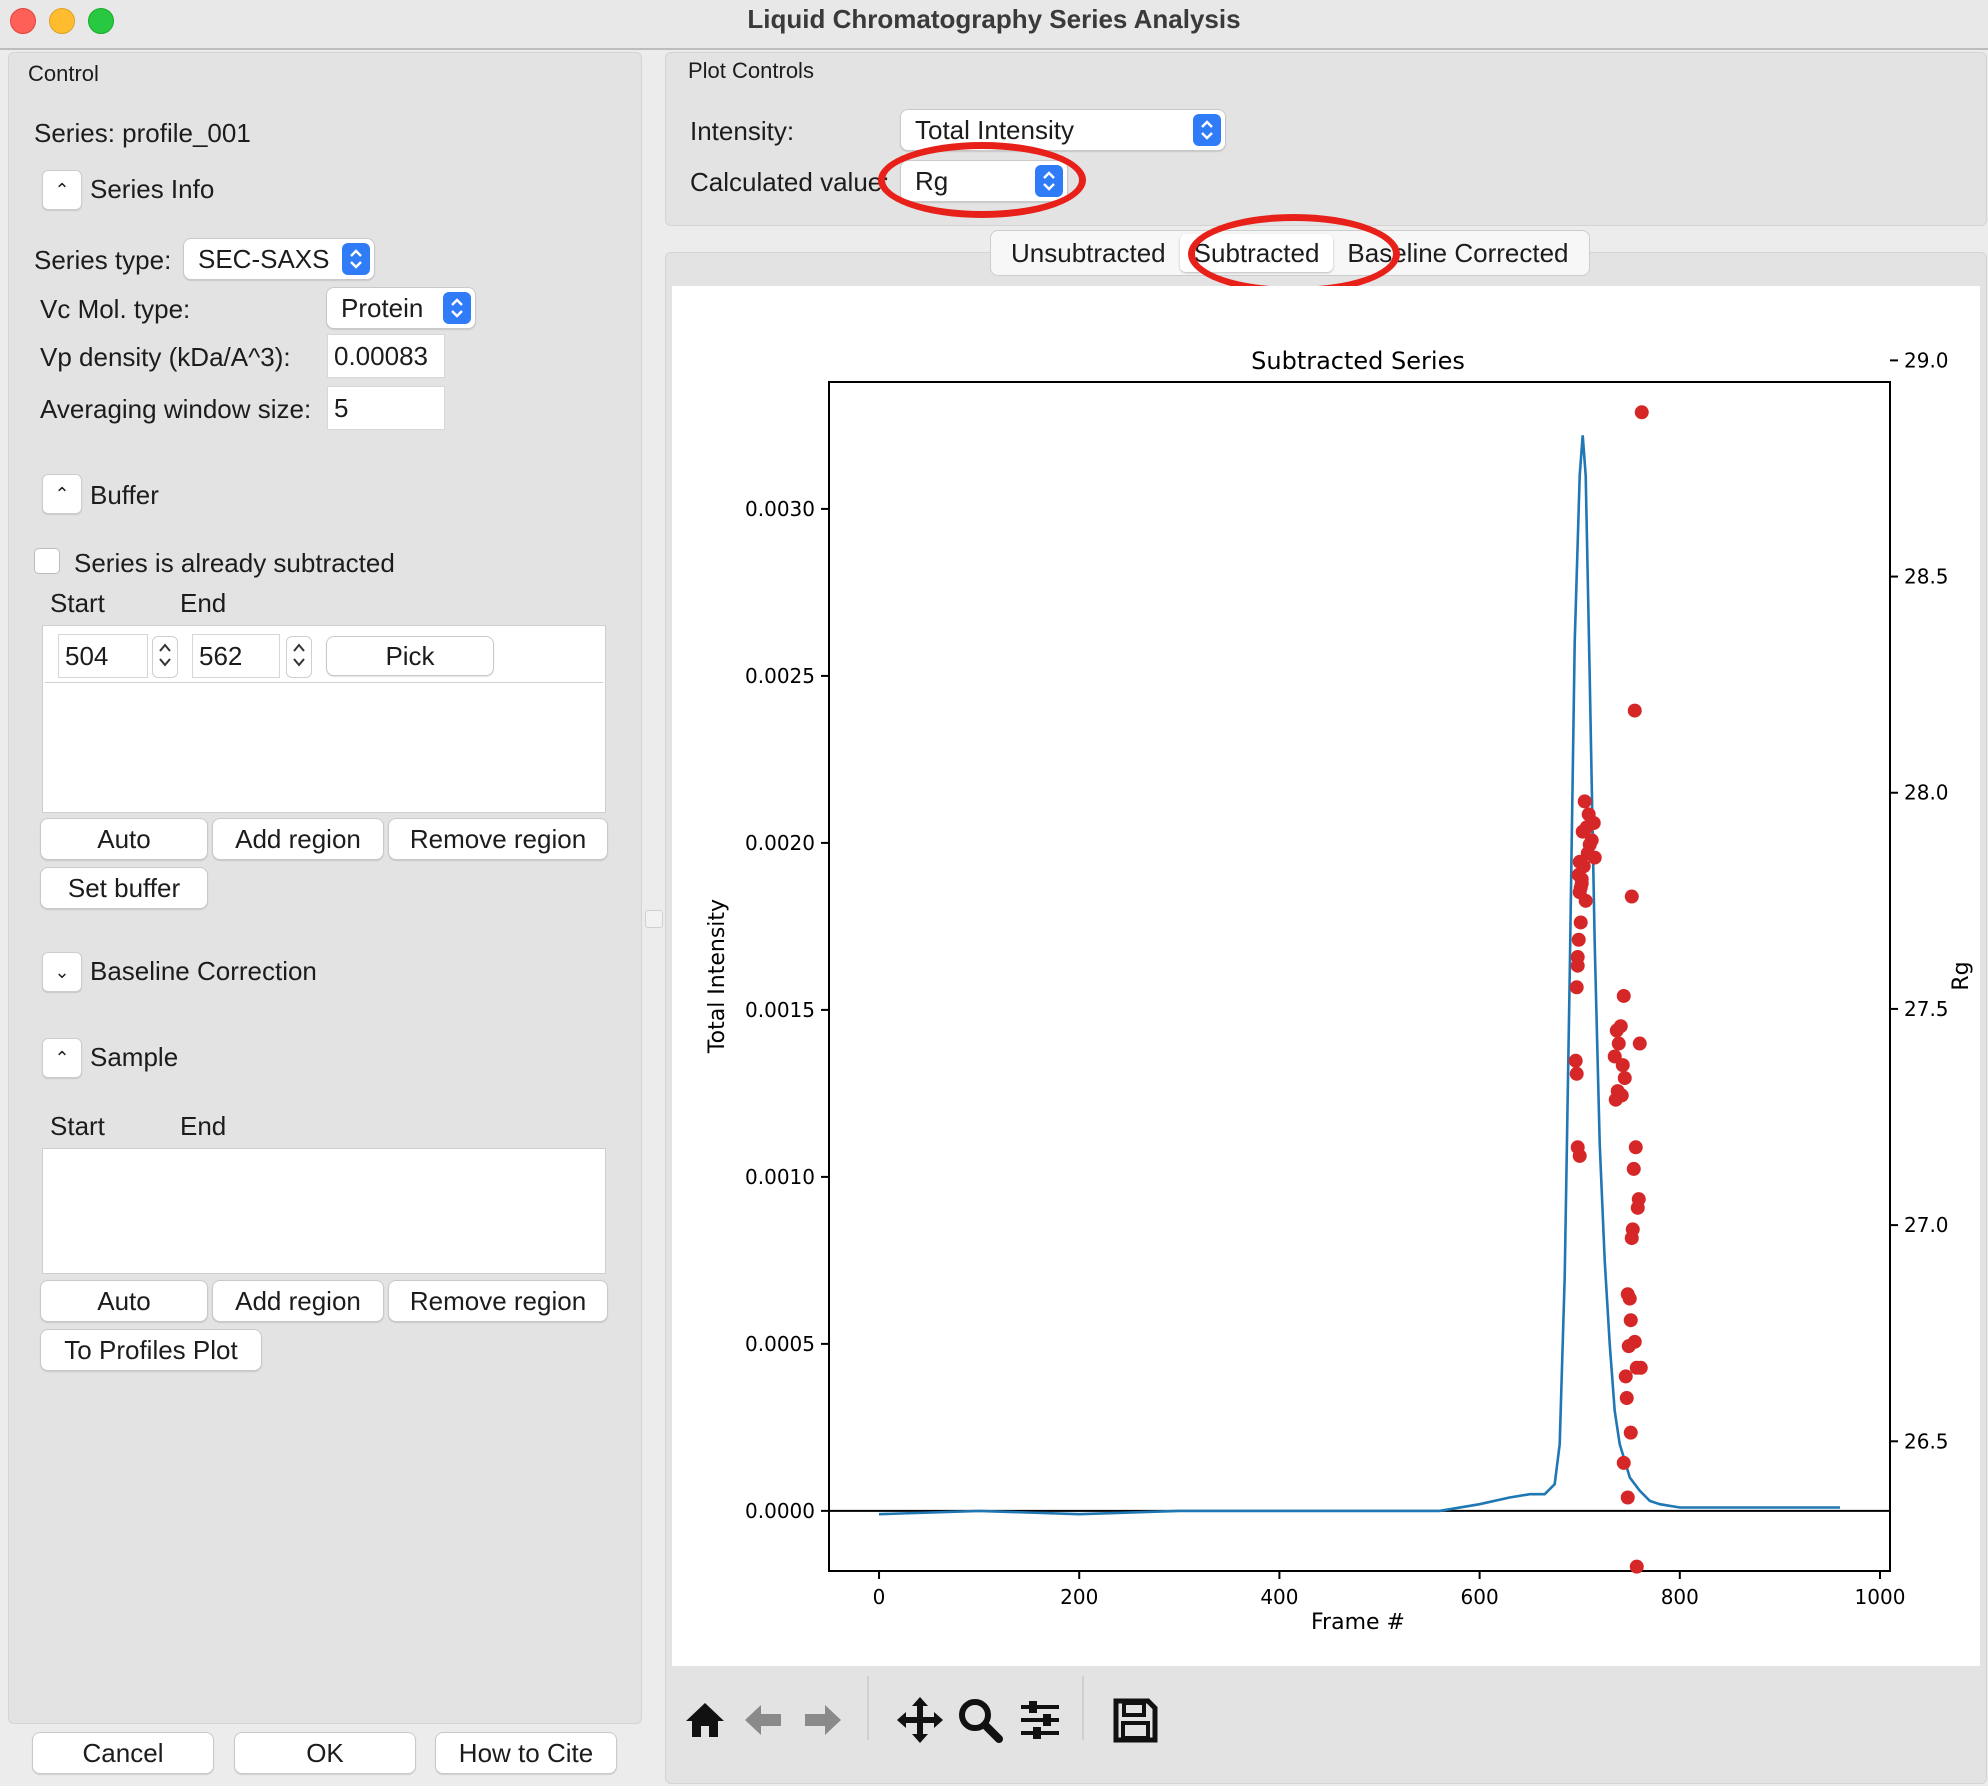 This screenshot has height=1786, width=1988. I want to click on averaging-window-input: 5, so click(386, 408).